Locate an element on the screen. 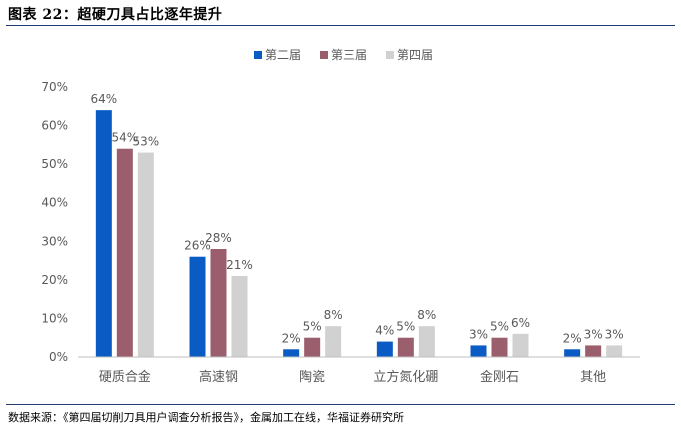  data-label: 64% is located at coordinates (103, 99).